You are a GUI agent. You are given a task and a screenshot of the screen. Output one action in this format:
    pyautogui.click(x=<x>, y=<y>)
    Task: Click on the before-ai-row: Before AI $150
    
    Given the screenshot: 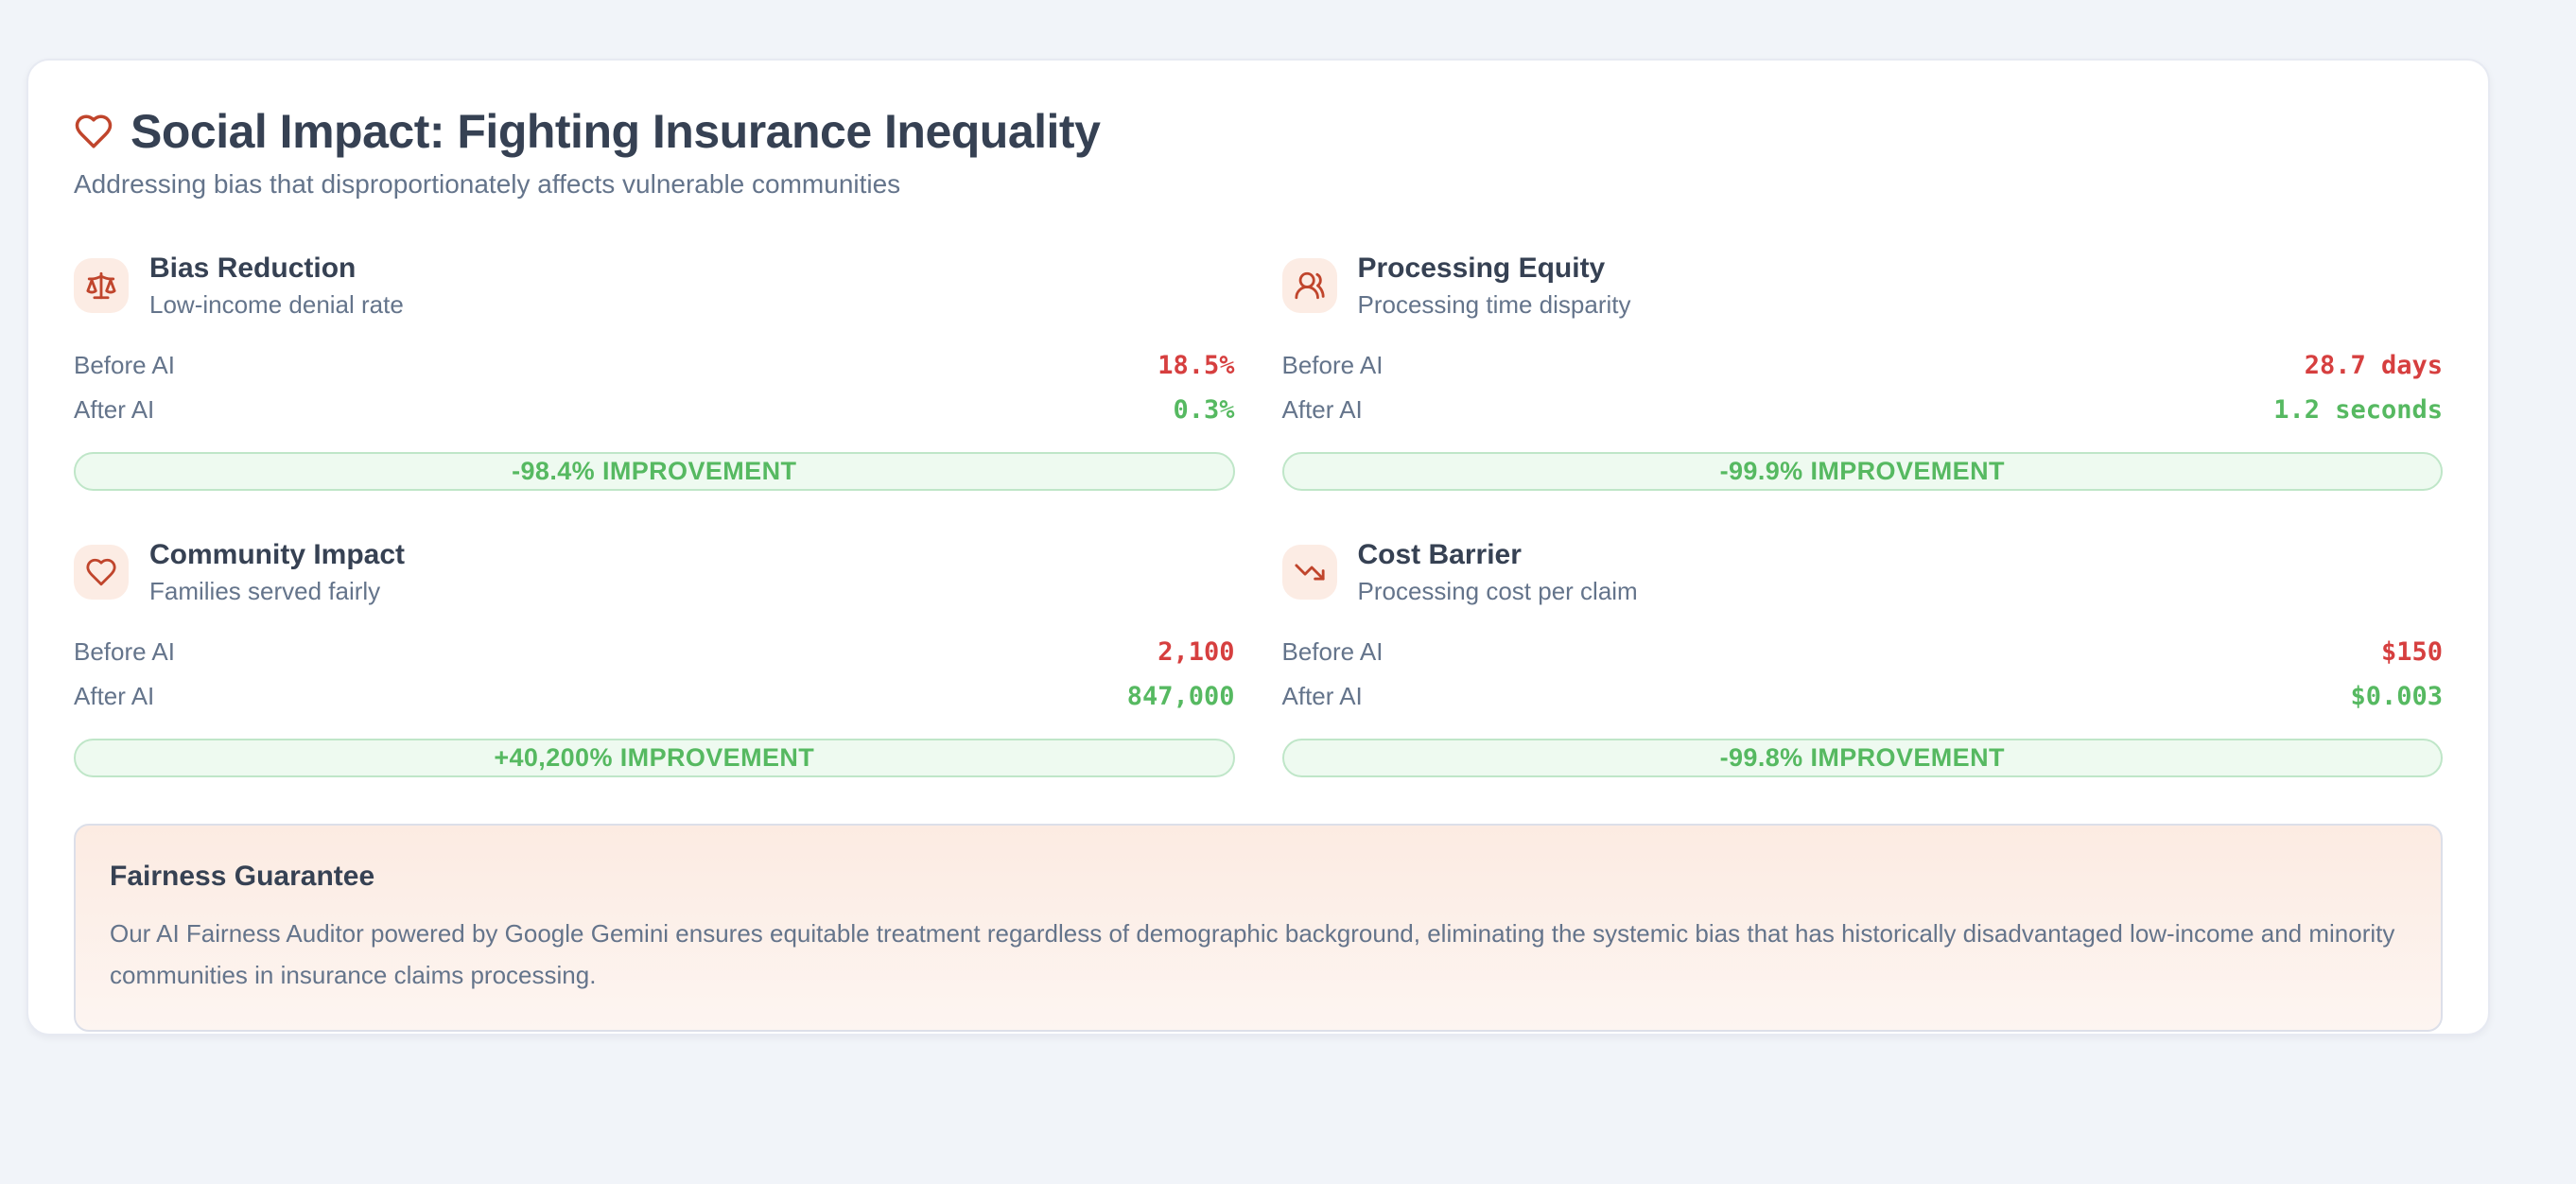 What is the action you would take?
    pyautogui.click(x=1863, y=652)
    